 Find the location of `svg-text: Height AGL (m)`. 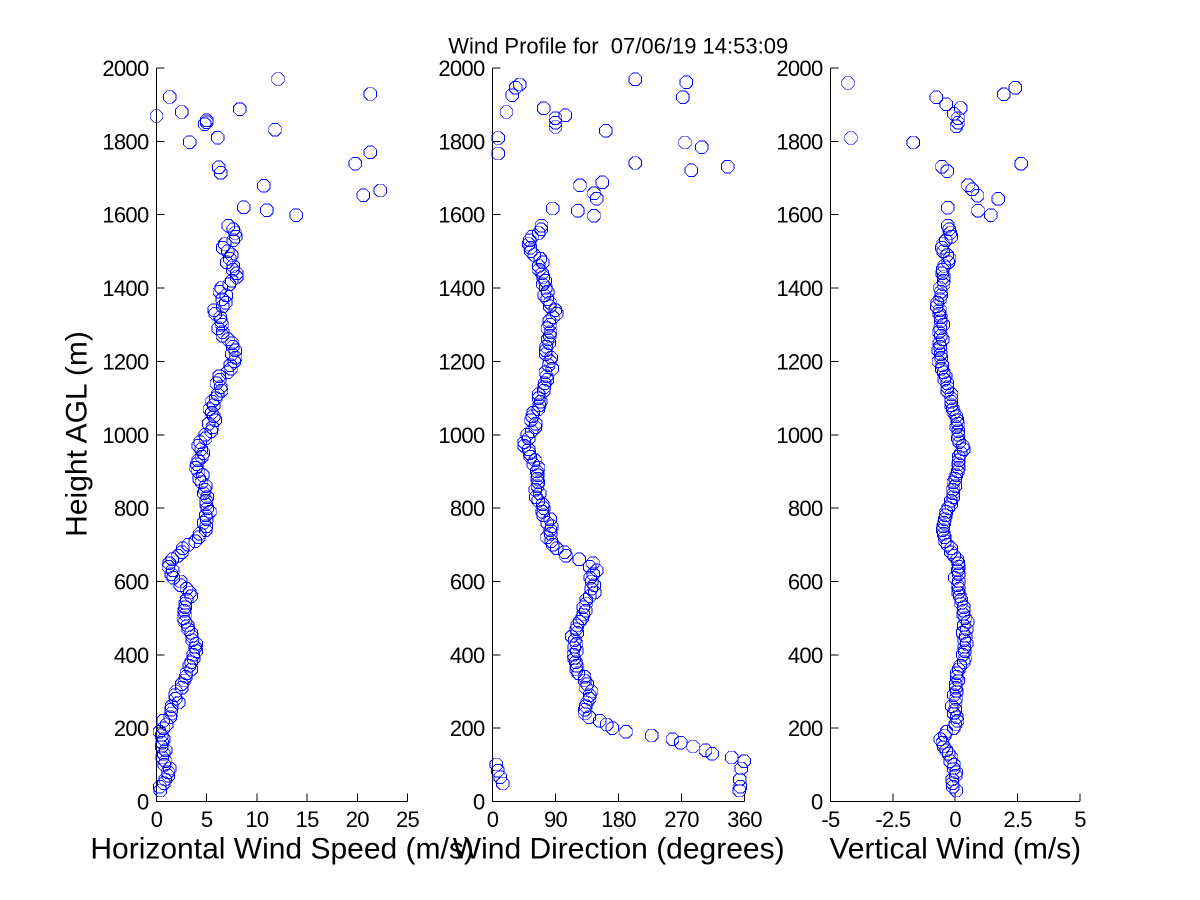

svg-text: Height AGL (m) is located at coordinates (77, 434).